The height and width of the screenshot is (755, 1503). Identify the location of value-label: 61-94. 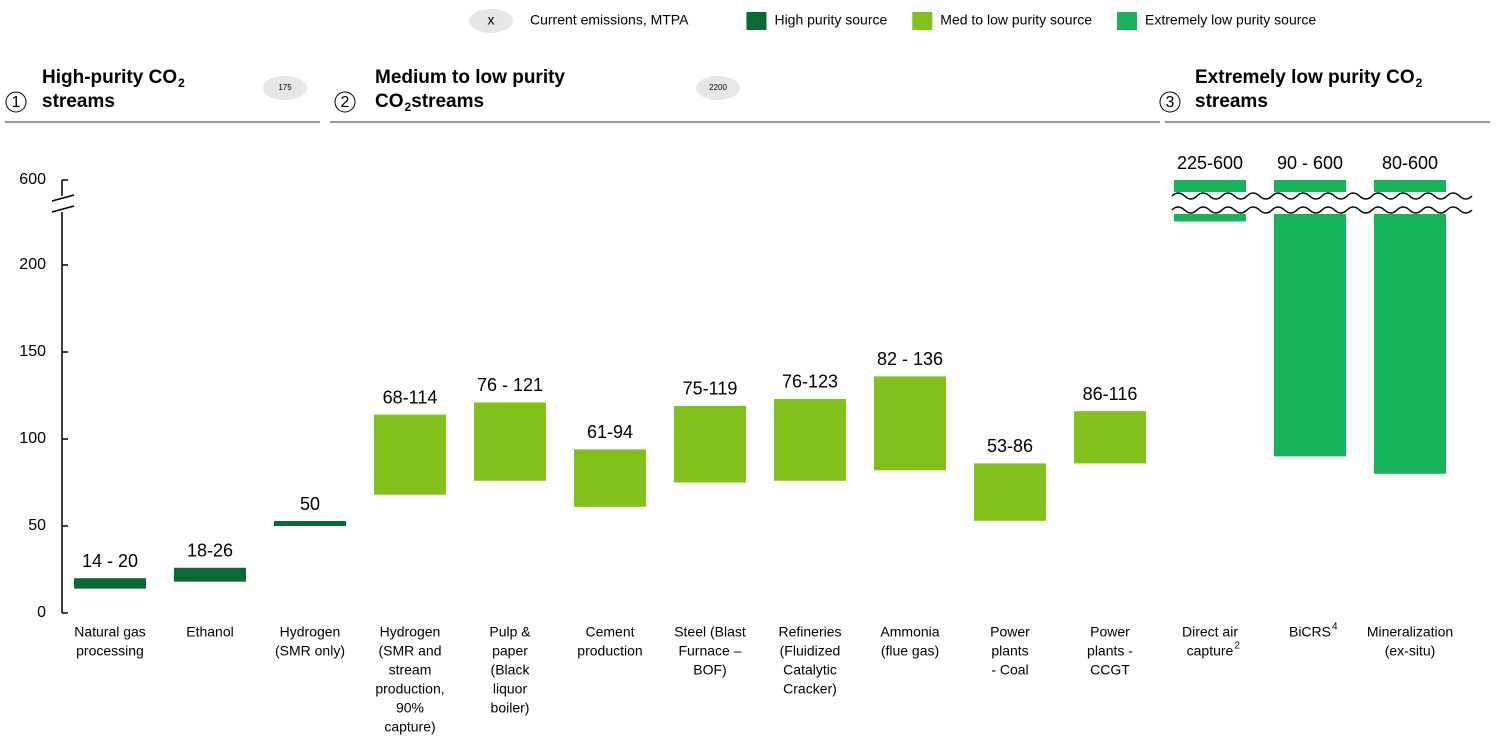
(610, 432).